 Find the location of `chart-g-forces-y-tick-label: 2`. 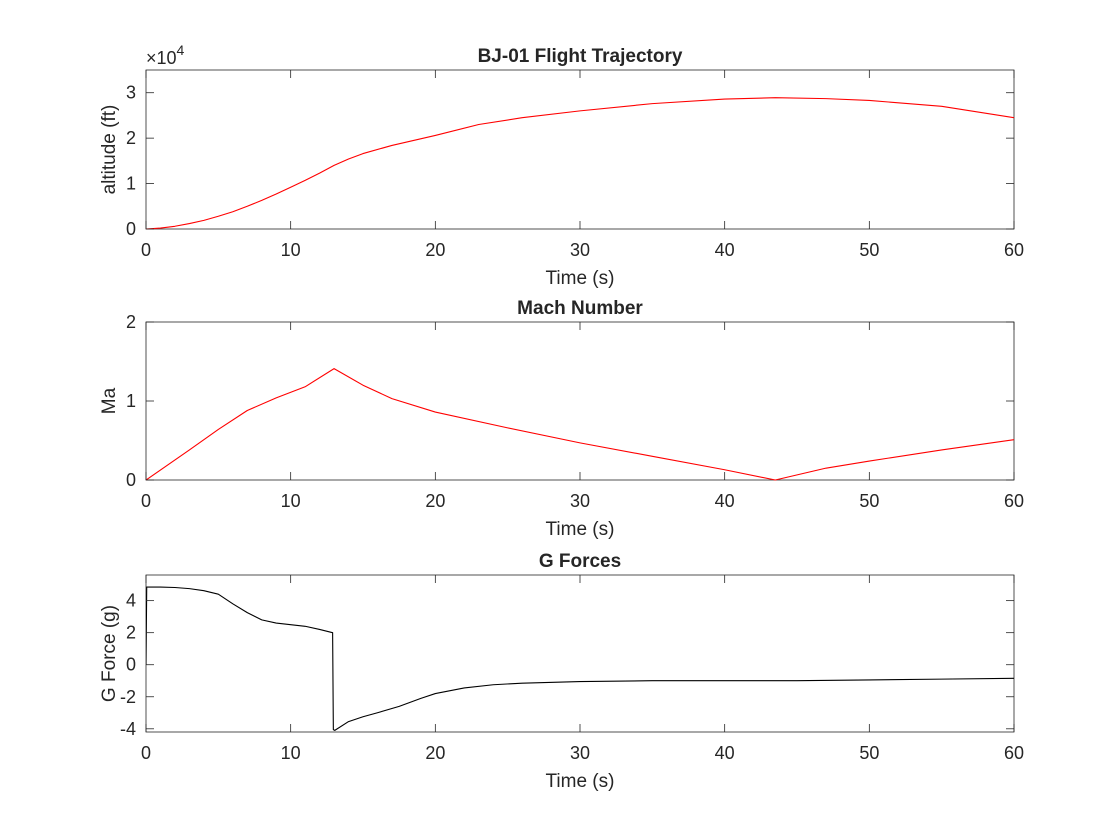

chart-g-forces-y-tick-label: 2 is located at coordinates (131, 633).